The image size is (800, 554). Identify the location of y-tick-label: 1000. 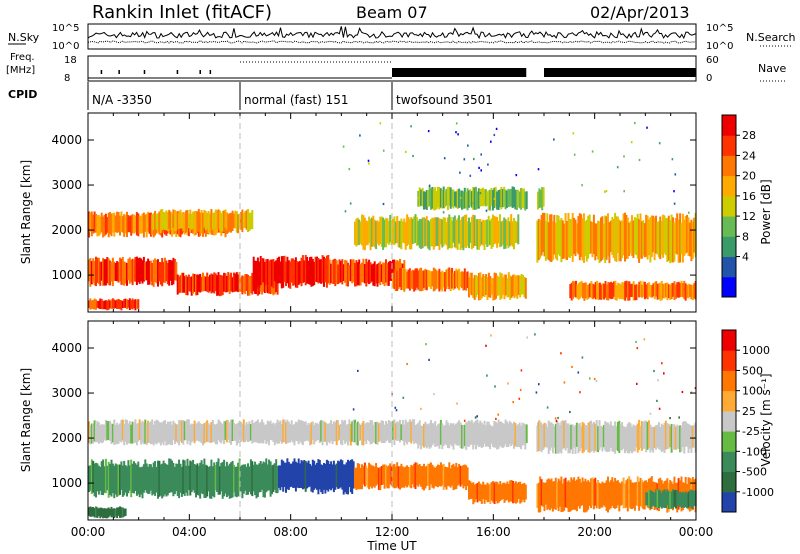
(66, 483).